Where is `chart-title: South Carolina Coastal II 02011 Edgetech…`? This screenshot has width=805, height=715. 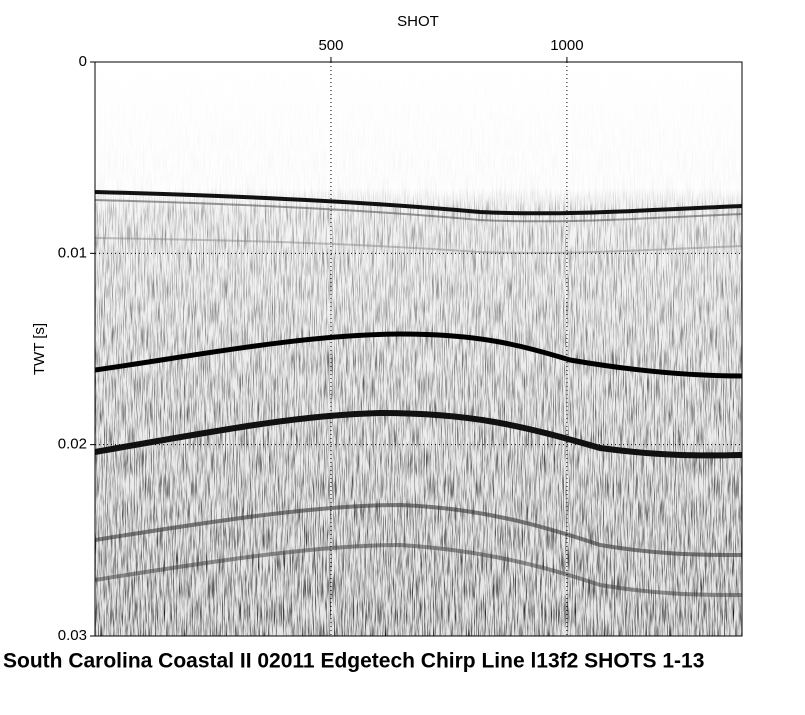
chart-title: South Carolina Coastal II 02011 Edgetech… is located at coordinates (353, 661).